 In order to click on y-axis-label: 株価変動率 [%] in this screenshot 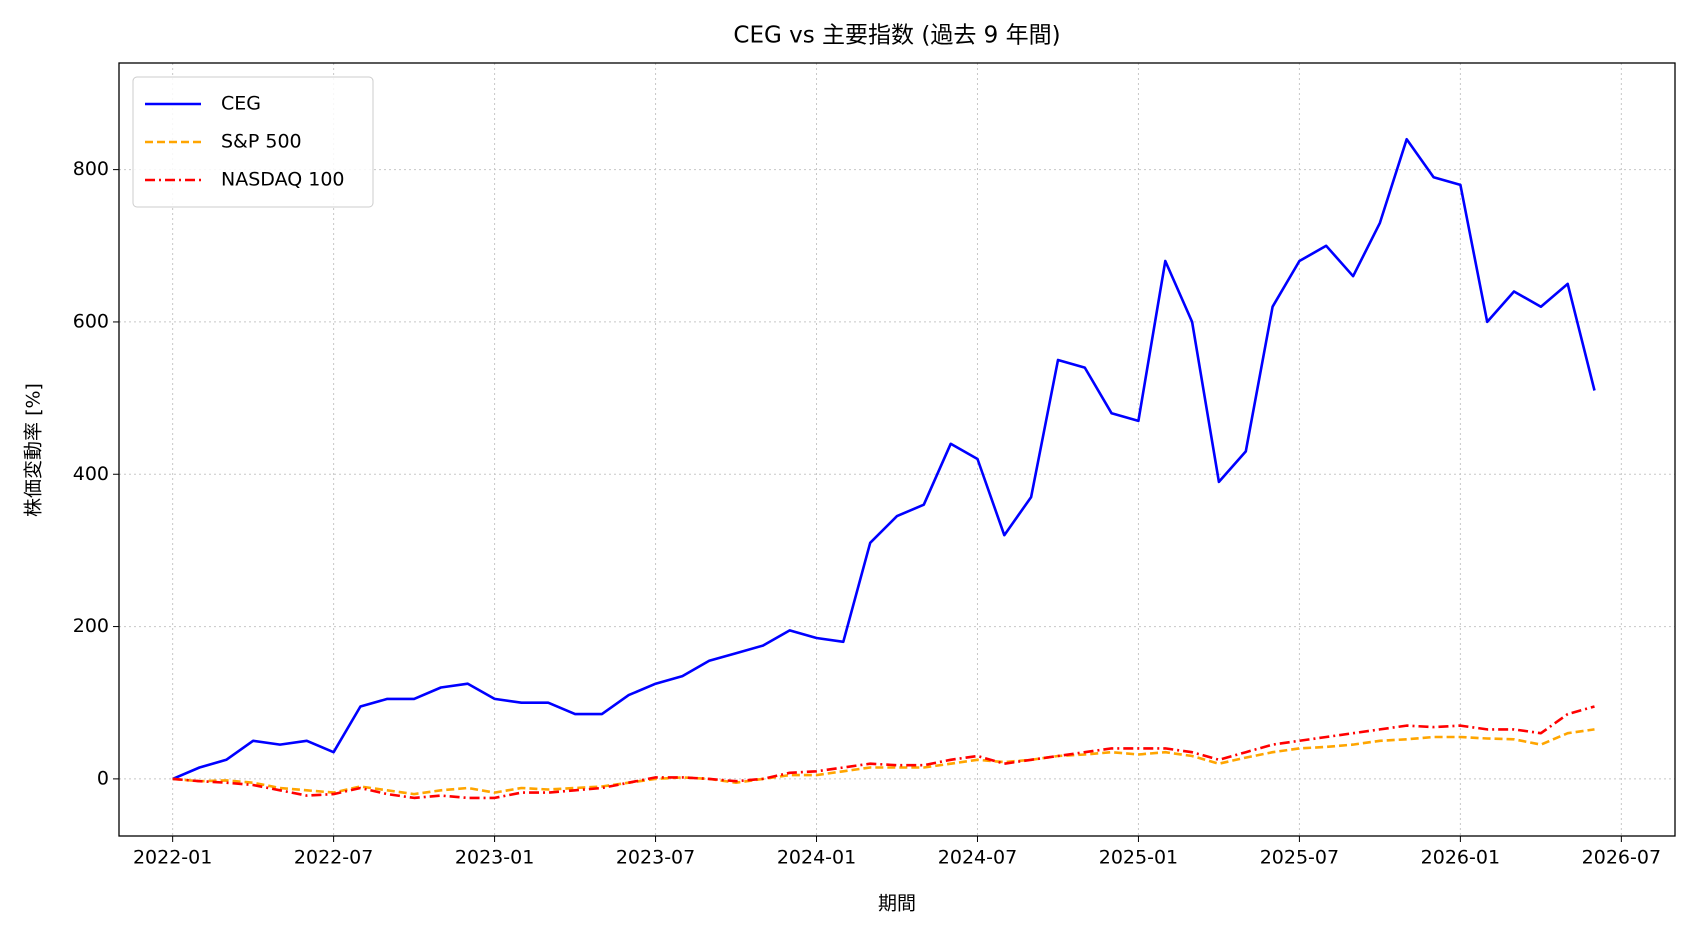, I will do `click(34, 450)`.